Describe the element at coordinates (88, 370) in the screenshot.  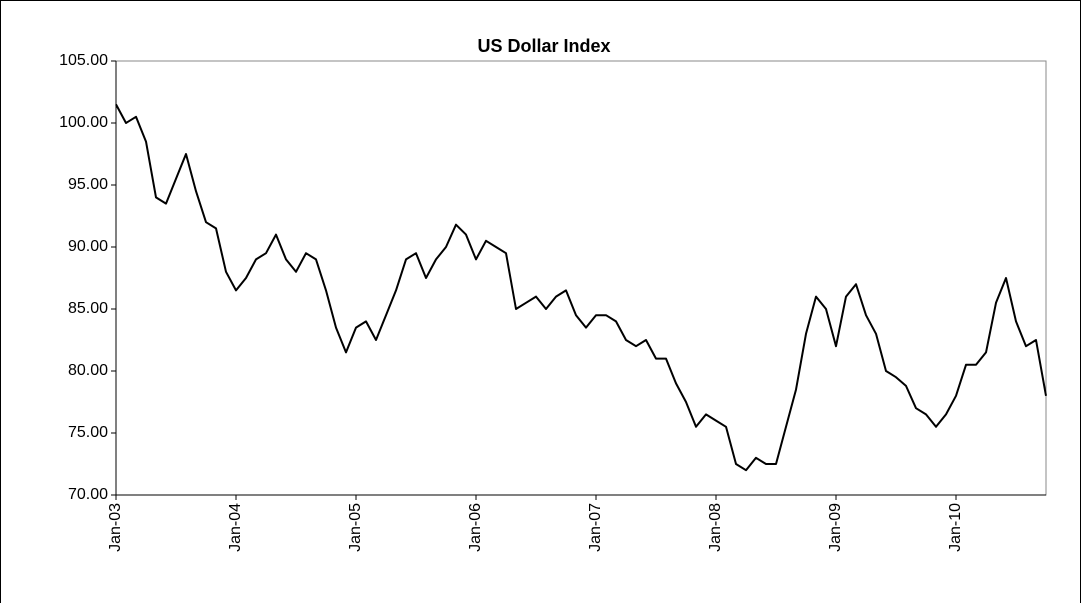
I see `y-tick-label: 80.00` at that location.